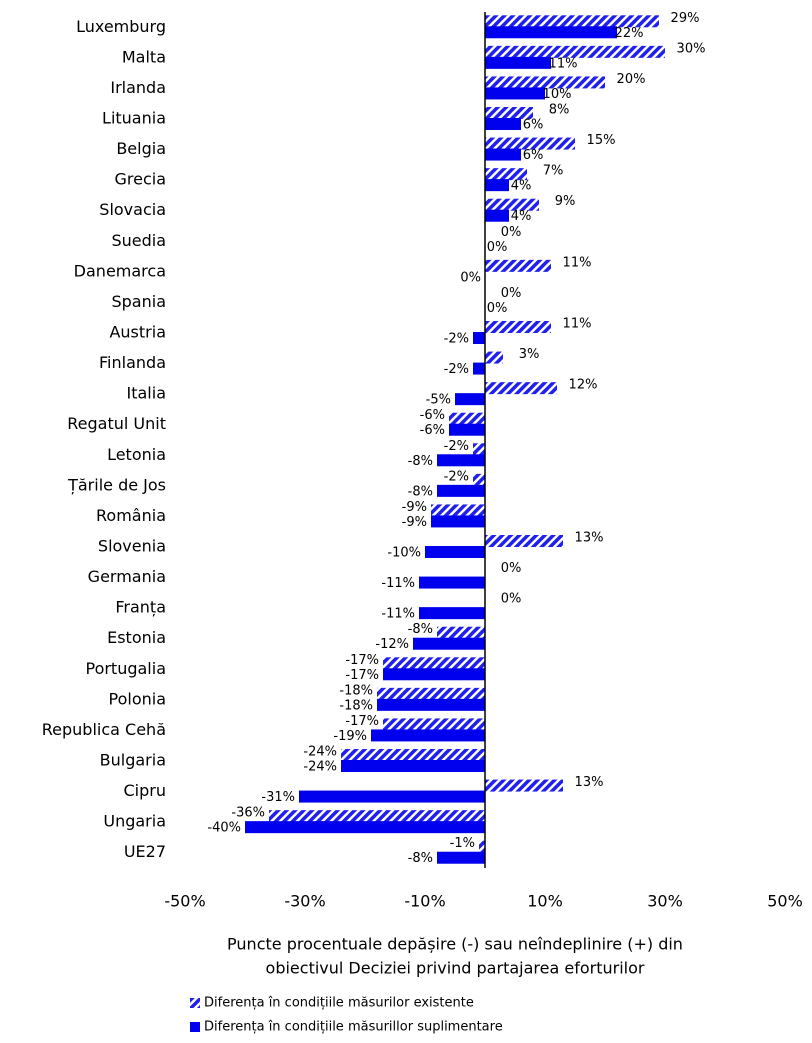 The height and width of the screenshot is (1043, 812). Describe the element at coordinates (414, 507) in the screenshot. I see `value-label: -9%` at that location.